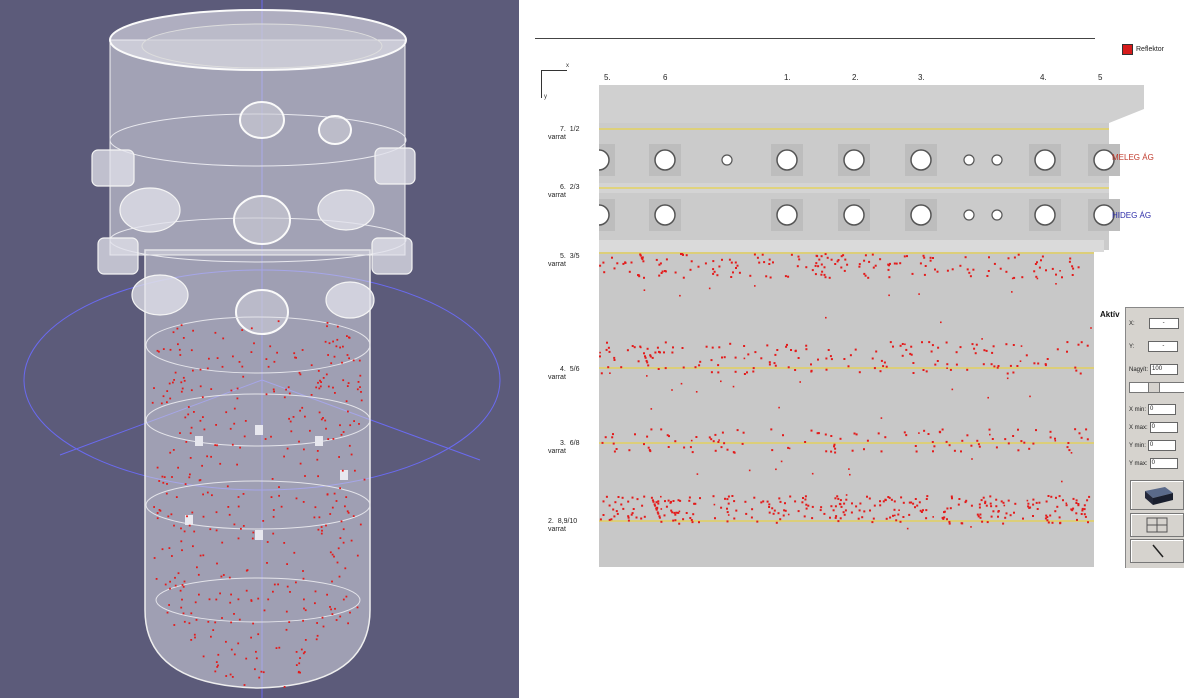 The width and height of the screenshot is (1184, 698). I want to click on view-3d-button, so click(1157, 495).